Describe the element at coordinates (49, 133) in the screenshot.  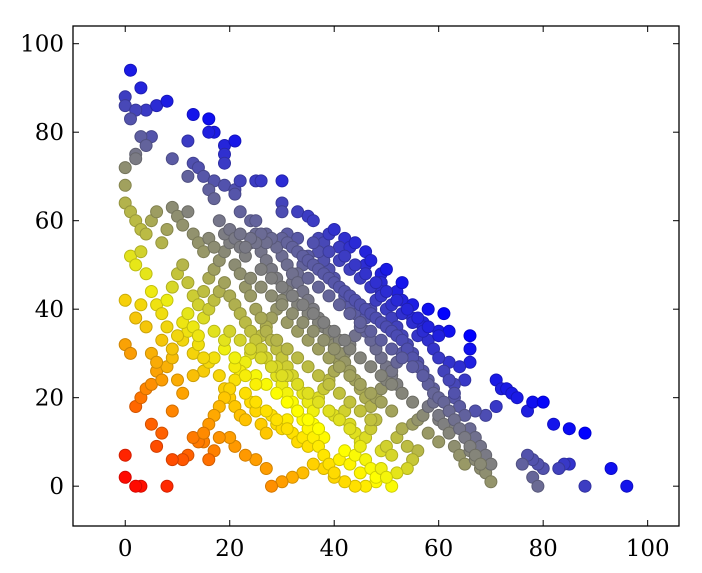
I see `y-tick-label: 80` at that location.